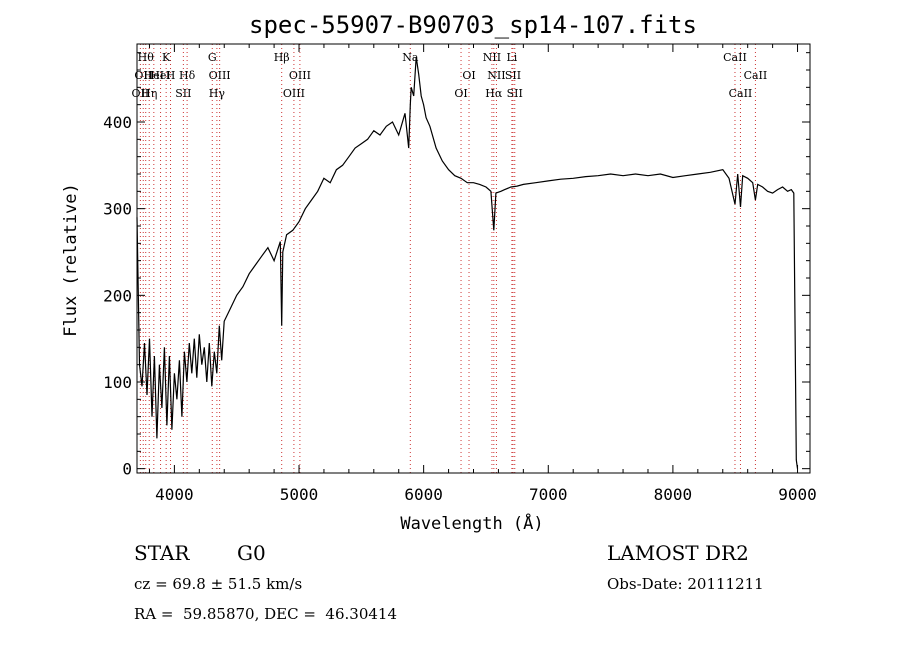 The height and width of the screenshot is (650, 900). What do you see at coordinates (162, 553) in the screenshot?
I see `class-label: STAR` at bounding box center [162, 553].